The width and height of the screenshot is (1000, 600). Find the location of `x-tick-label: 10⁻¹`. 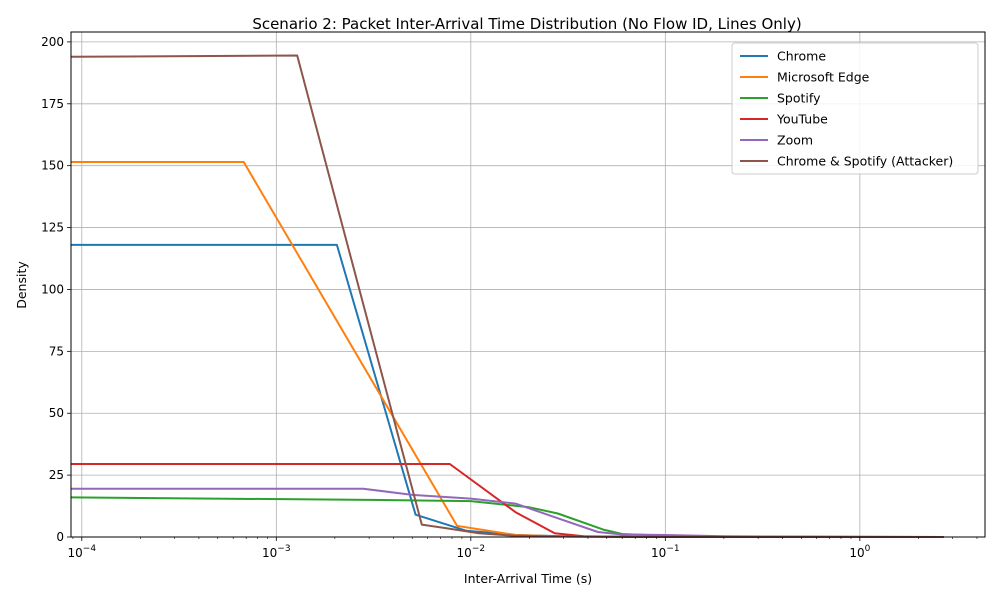

x-tick-label: 10⁻¹ is located at coordinates (665, 552).